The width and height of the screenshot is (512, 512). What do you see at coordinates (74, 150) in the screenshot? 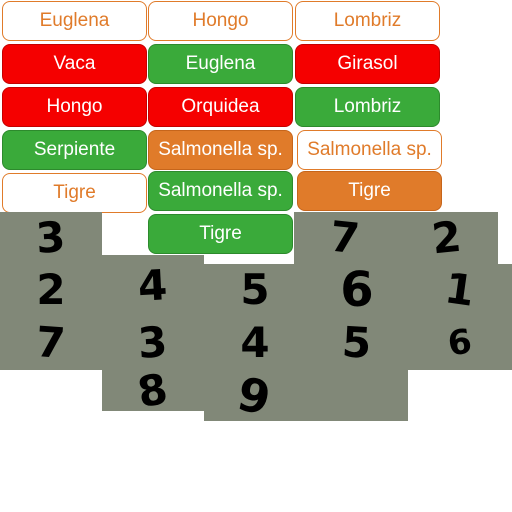
I see `option-button-serpiente: Serpiente` at bounding box center [74, 150].